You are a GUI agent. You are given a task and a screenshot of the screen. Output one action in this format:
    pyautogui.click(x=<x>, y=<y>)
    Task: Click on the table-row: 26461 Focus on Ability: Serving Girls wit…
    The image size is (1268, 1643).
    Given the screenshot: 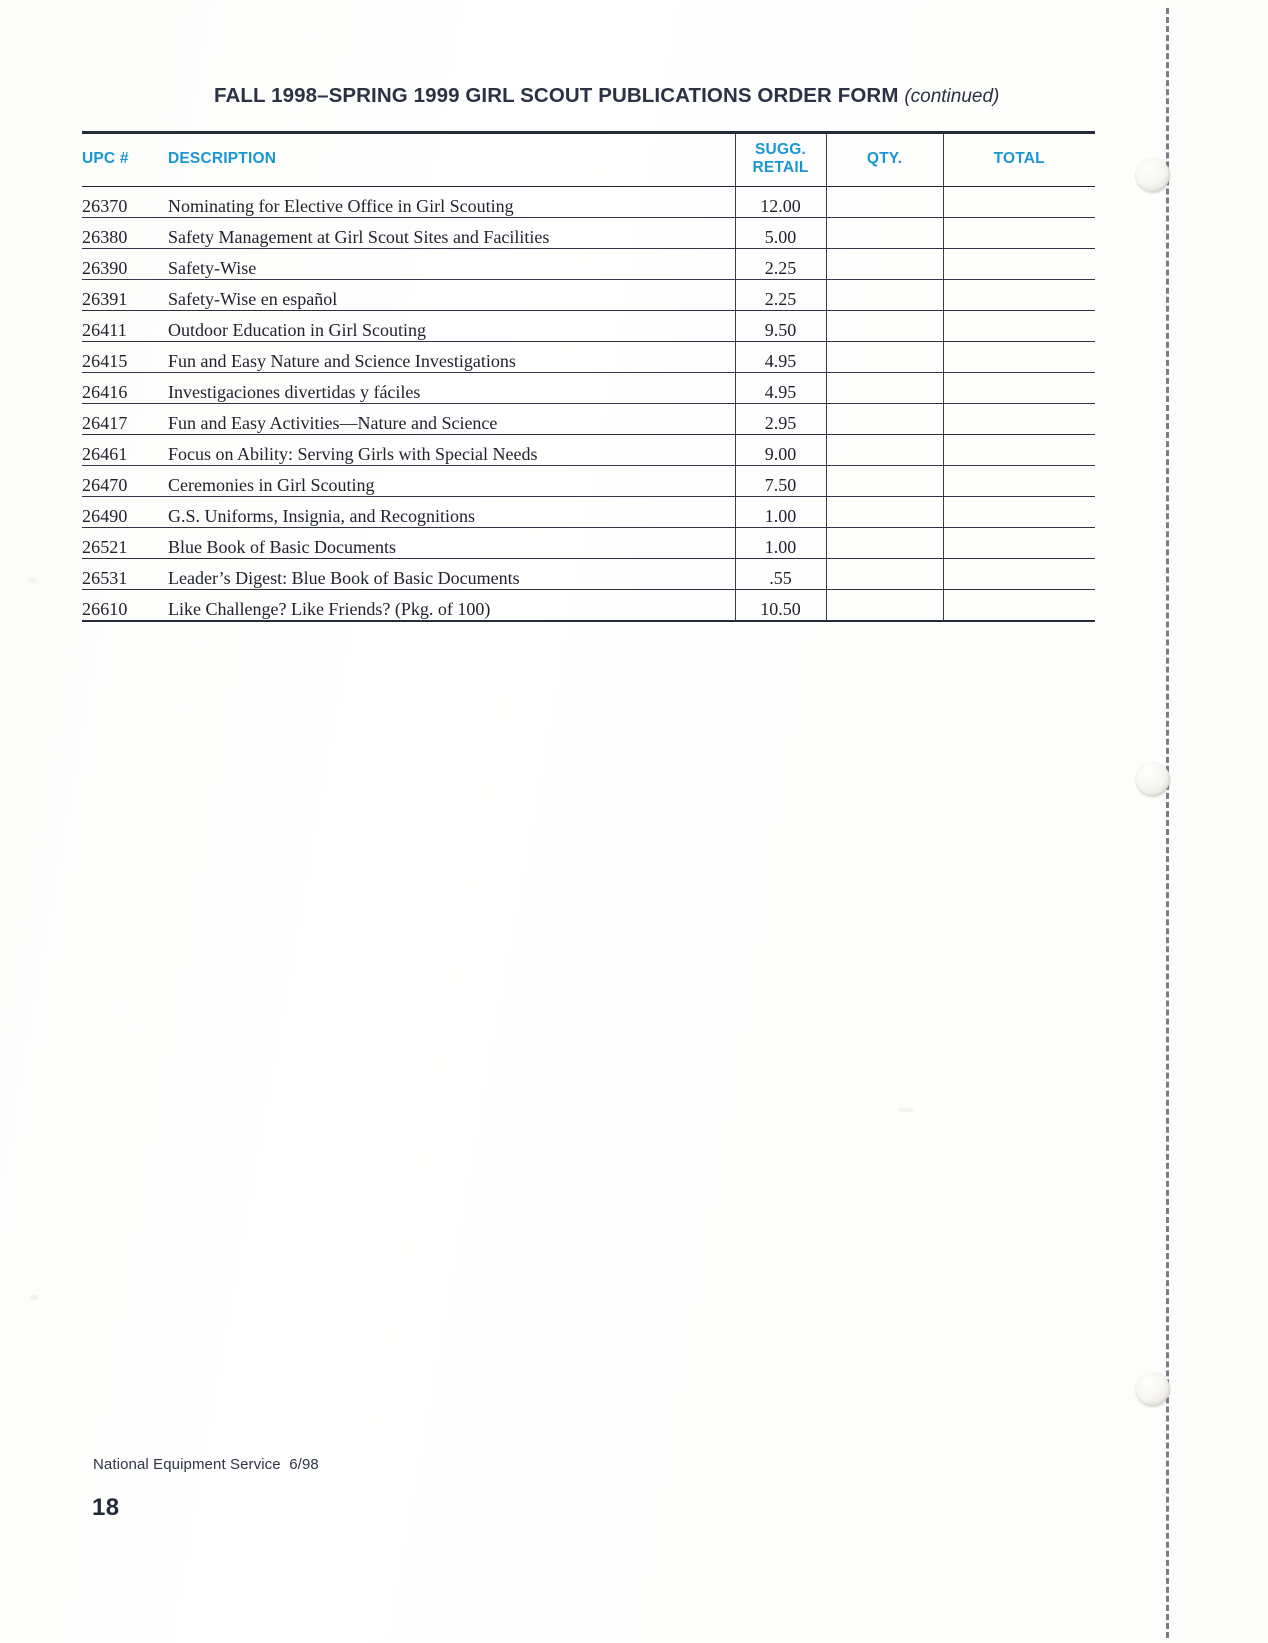 What is the action you would take?
    pyautogui.click(x=588, y=450)
    